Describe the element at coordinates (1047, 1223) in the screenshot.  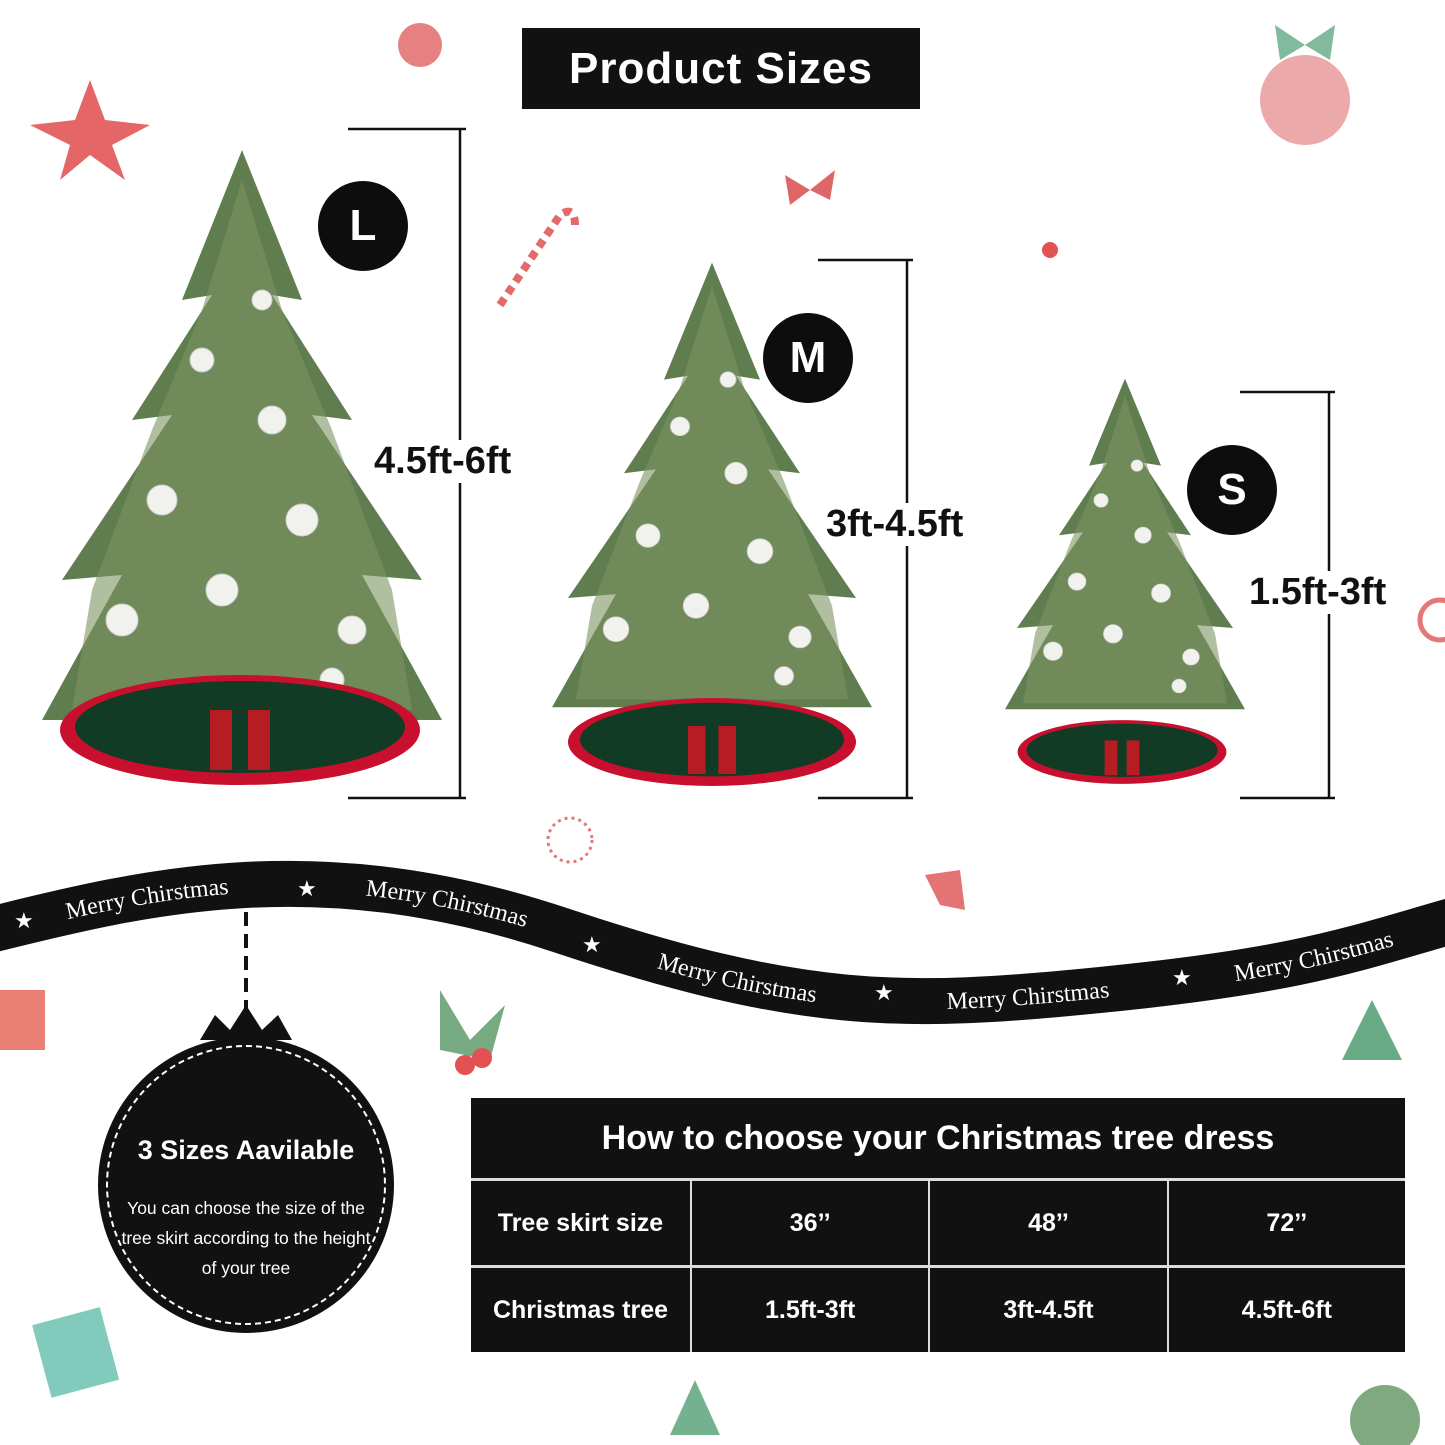
I see `table-cell: 48’’` at that location.